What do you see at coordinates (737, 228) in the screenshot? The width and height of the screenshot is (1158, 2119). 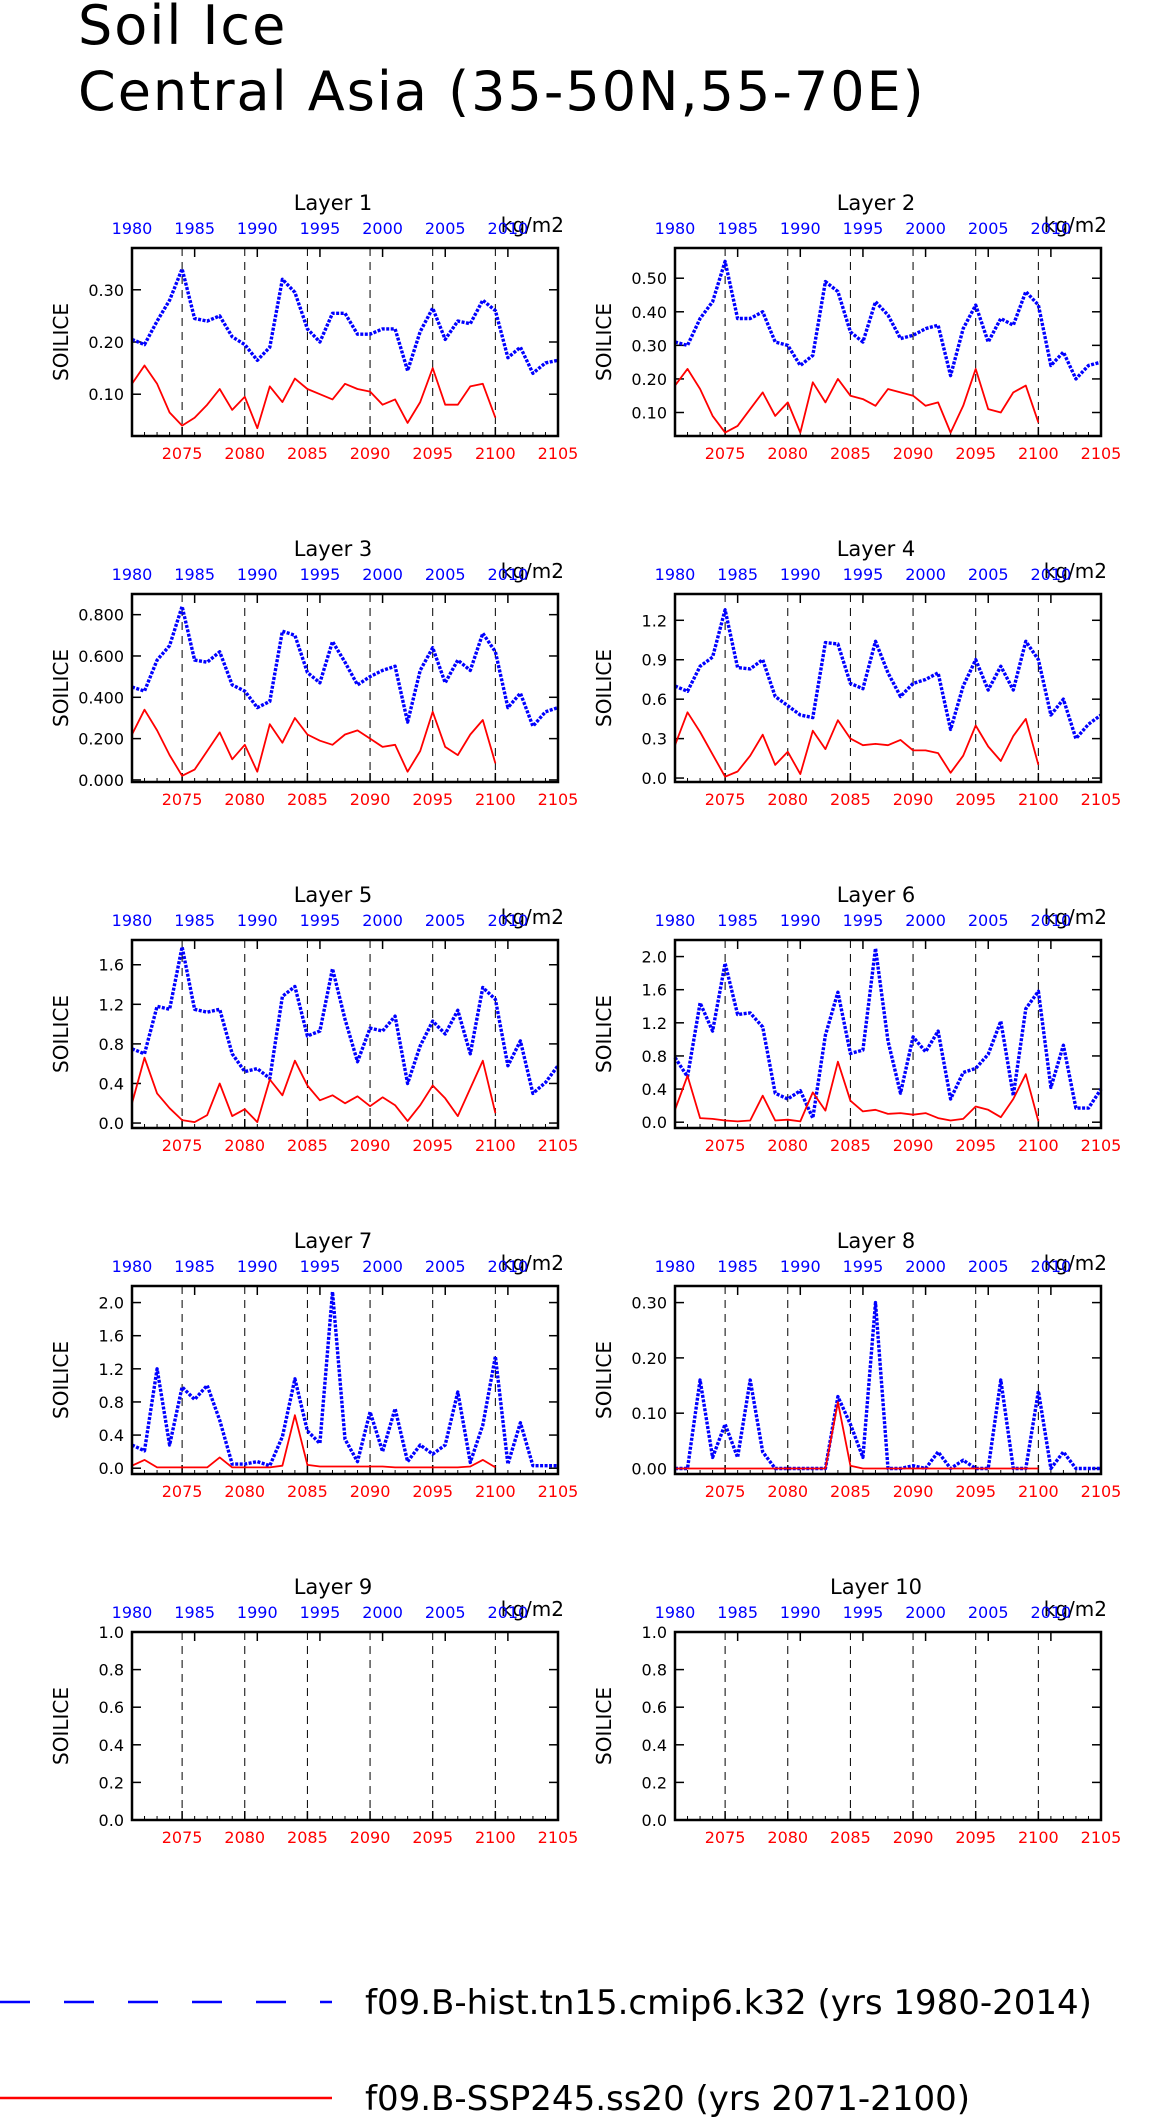 I see `layer-2-xtick-top: 1985` at bounding box center [737, 228].